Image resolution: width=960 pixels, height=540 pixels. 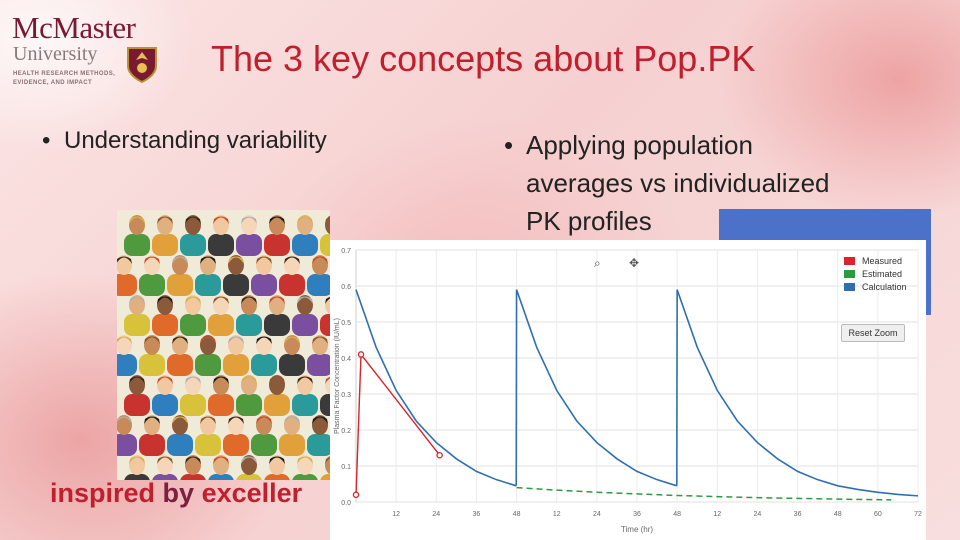 What do you see at coordinates (884, 286) in the screenshot?
I see `legend-label: Calculation` at bounding box center [884, 286].